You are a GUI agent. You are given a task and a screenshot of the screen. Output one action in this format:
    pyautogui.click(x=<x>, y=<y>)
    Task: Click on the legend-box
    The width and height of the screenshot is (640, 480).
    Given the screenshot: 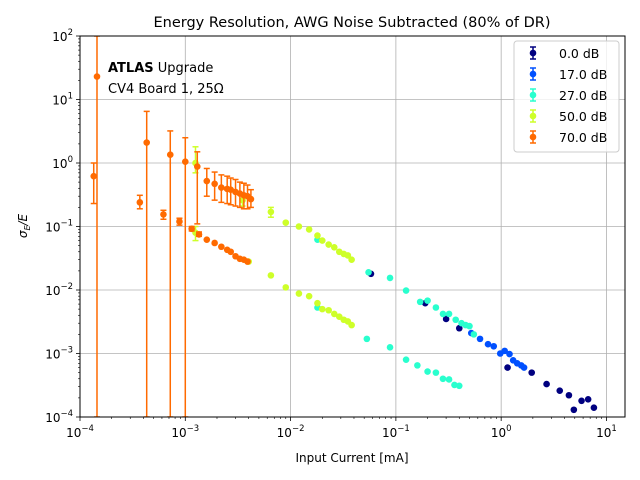 What is the action you would take?
    pyautogui.click(x=566, y=96)
    